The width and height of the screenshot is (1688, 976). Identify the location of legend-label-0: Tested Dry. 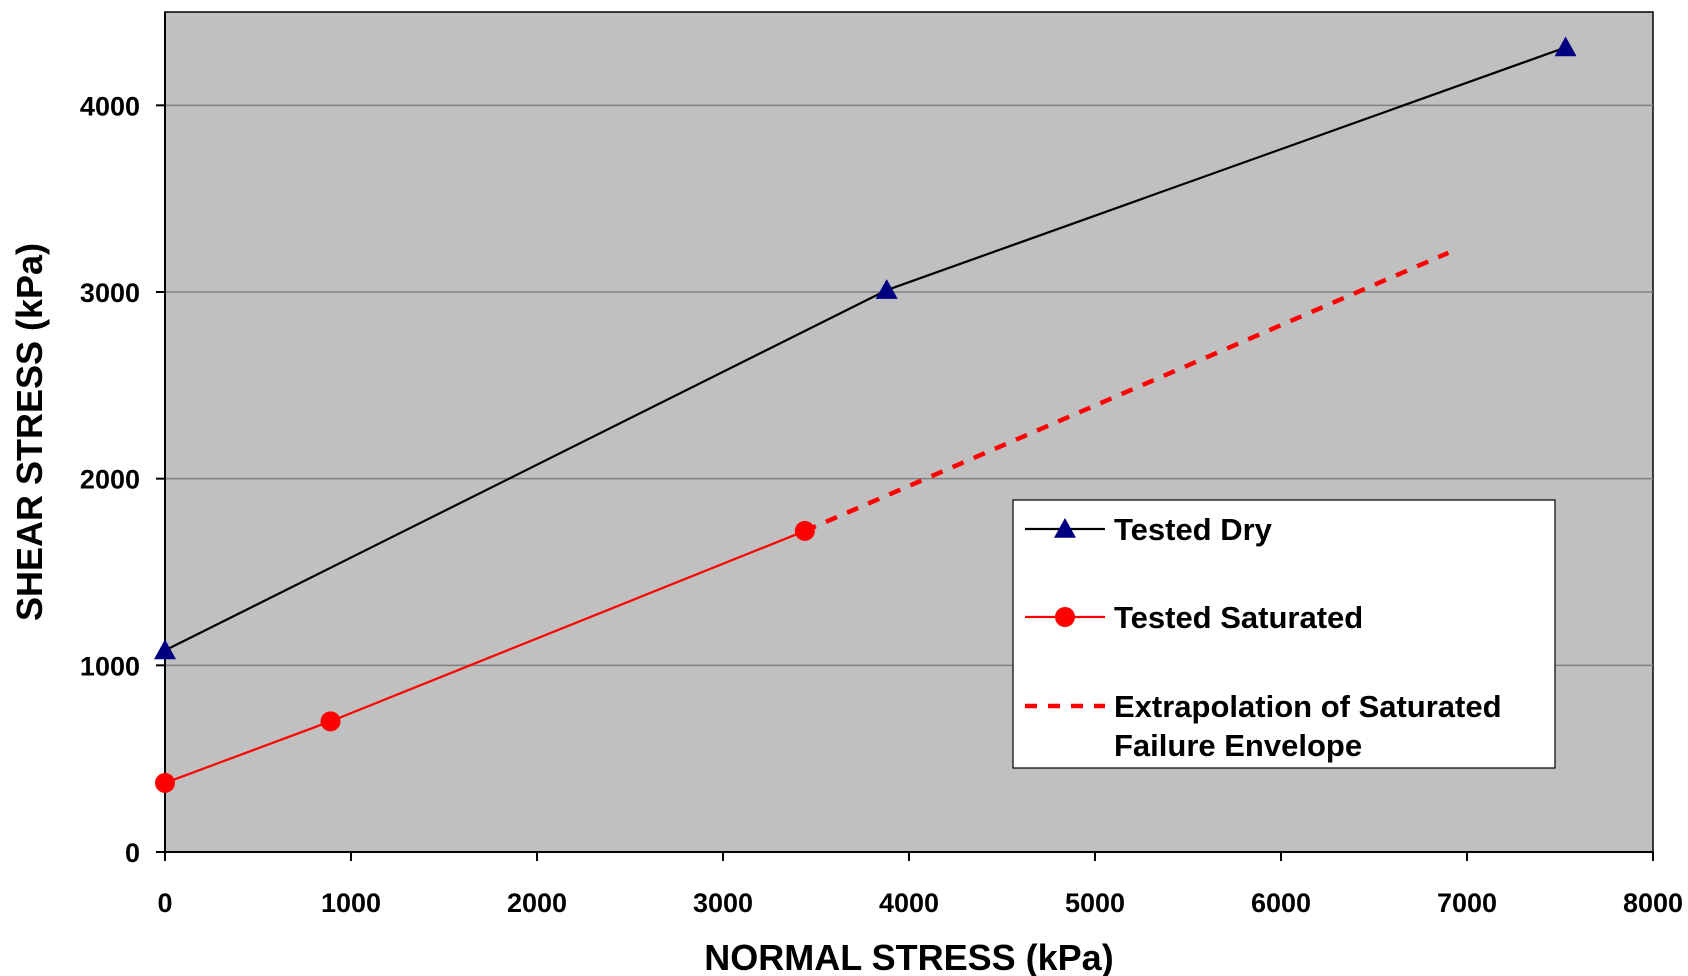
(1193, 529).